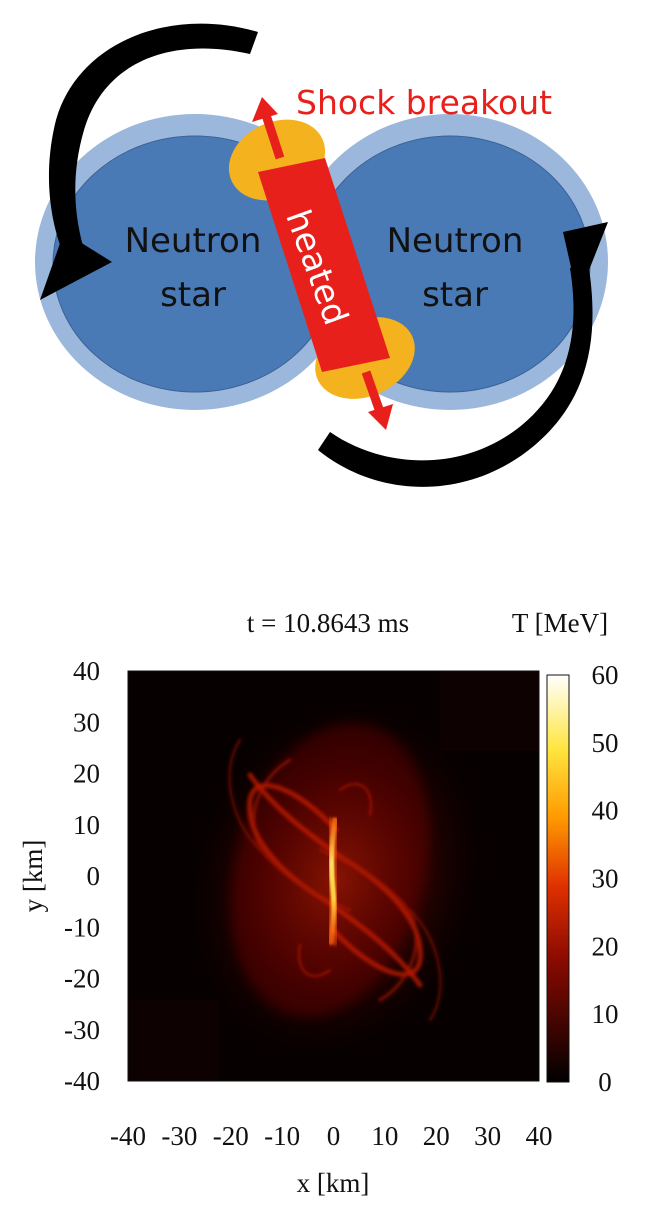 The width and height of the screenshot is (661, 1219). I want to click on colorbar-tick-label: 40, so click(605, 811).